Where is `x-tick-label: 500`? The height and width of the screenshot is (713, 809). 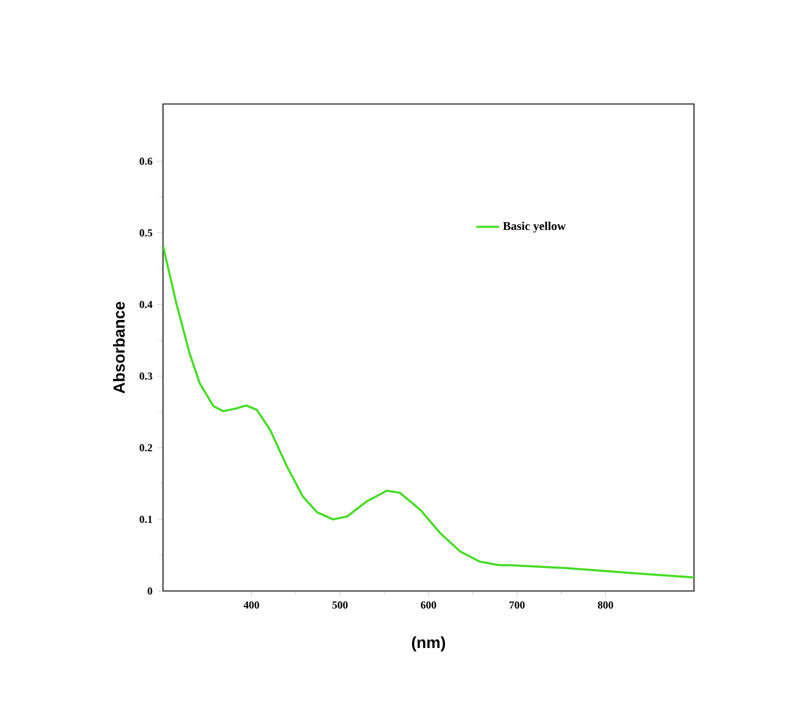 x-tick-label: 500 is located at coordinates (340, 605).